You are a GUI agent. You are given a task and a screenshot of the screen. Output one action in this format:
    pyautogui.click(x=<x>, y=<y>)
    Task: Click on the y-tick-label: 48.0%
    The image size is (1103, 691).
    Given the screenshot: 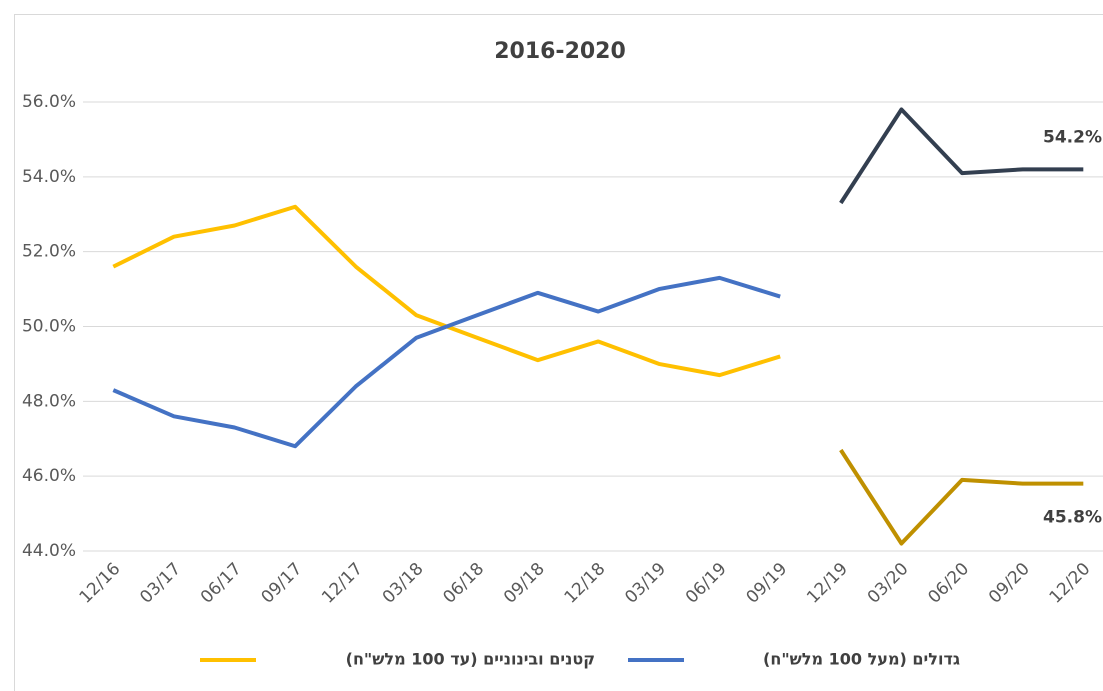 What is the action you would take?
    pyautogui.click(x=49, y=401)
    